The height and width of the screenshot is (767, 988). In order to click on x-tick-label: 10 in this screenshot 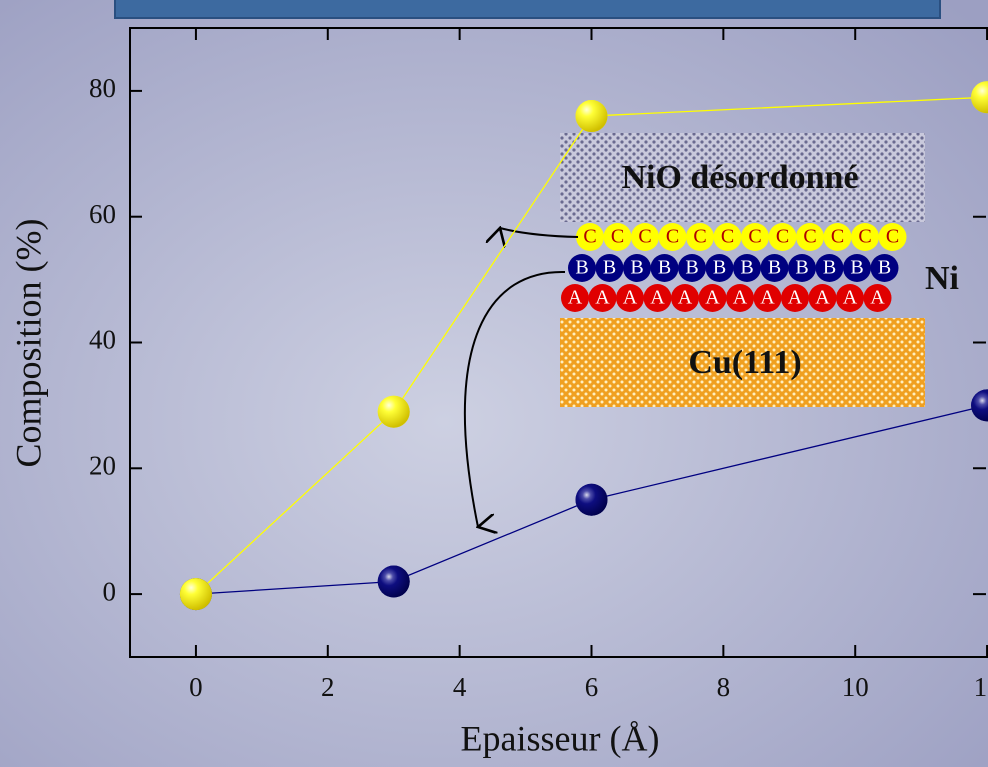, I will do `click(855, 687)`.